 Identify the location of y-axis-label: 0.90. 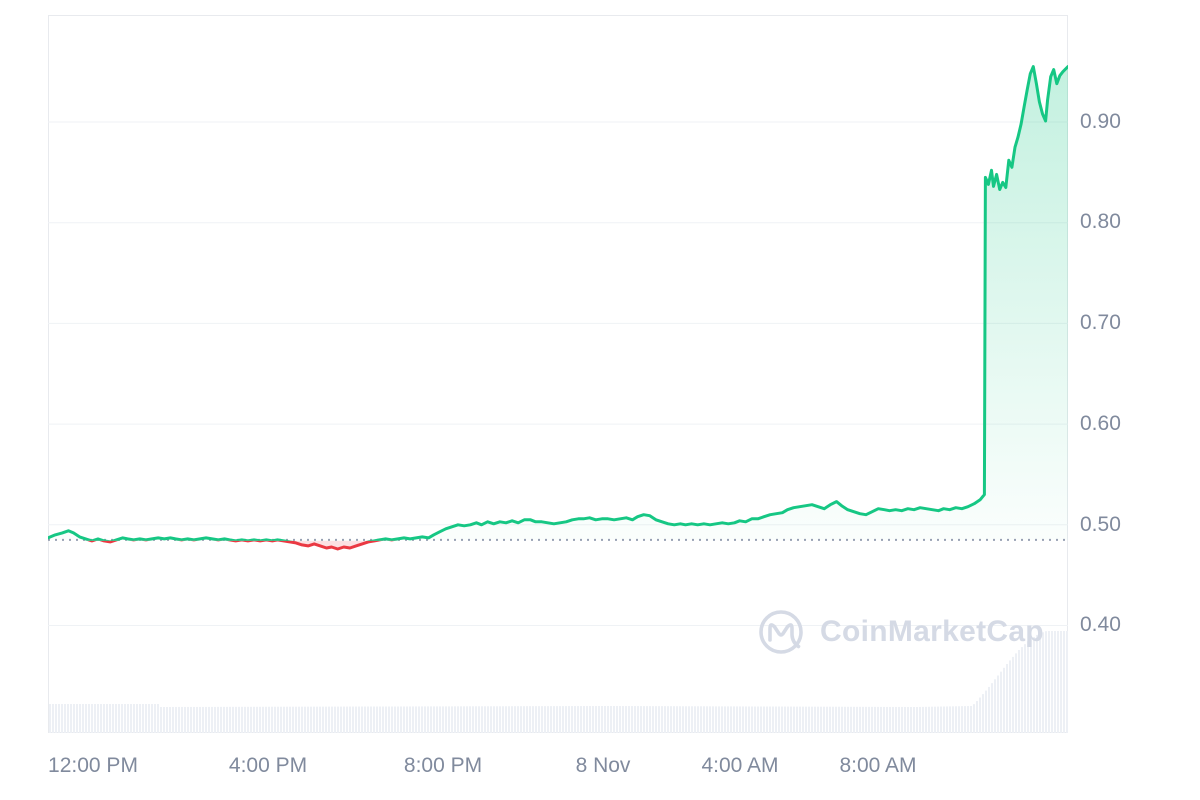
(1100, 121).